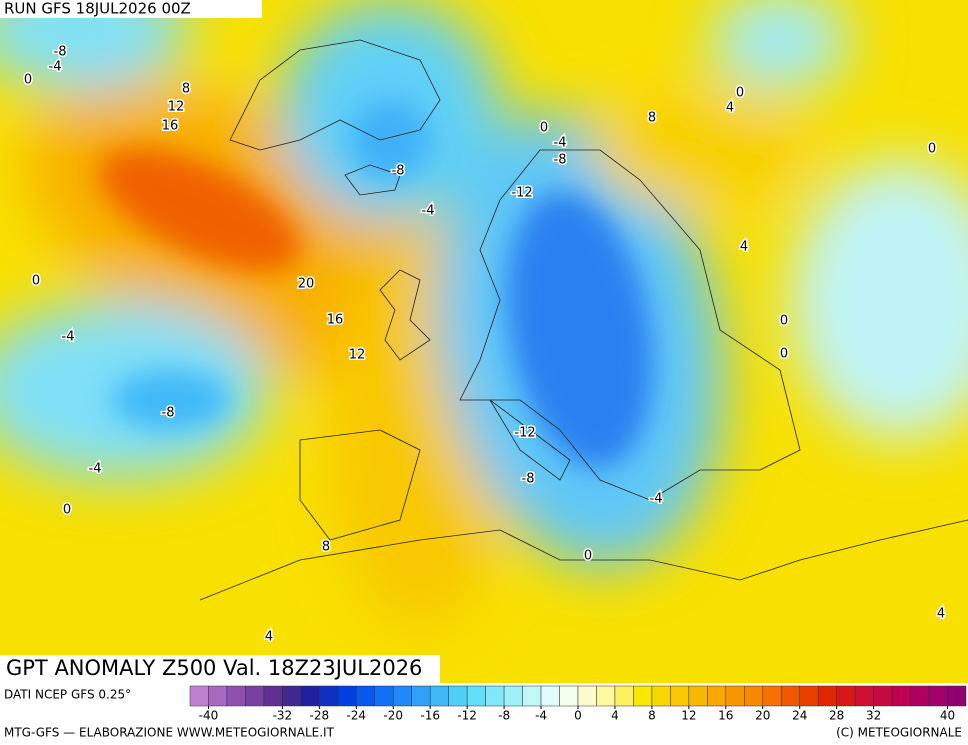 This screenshot has height=745, width=968. I want to click on contour-label: 20, so click(306, 284).